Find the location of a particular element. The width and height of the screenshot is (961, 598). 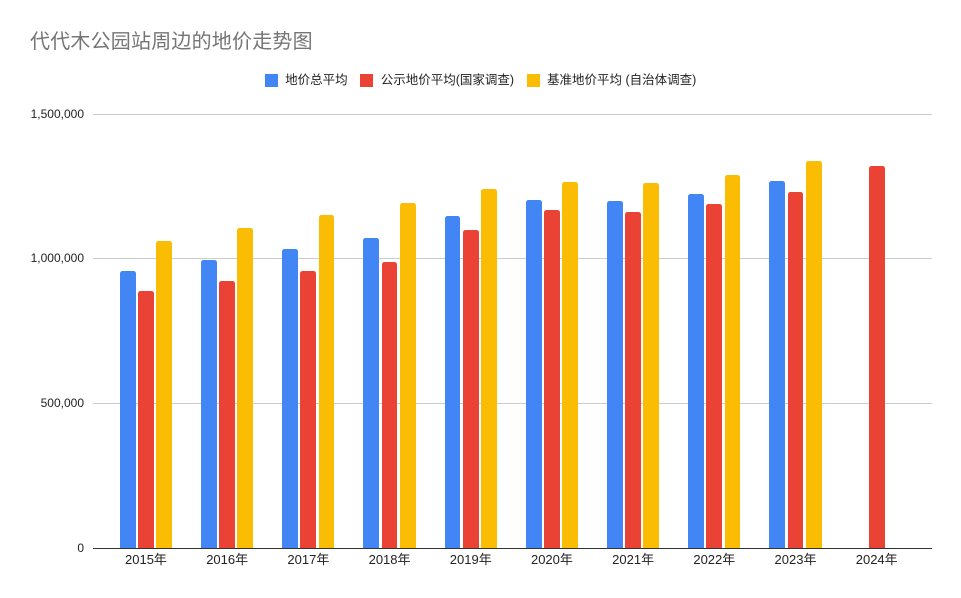

x-tick-label: 2018年 is located at coordinates (389, 559).